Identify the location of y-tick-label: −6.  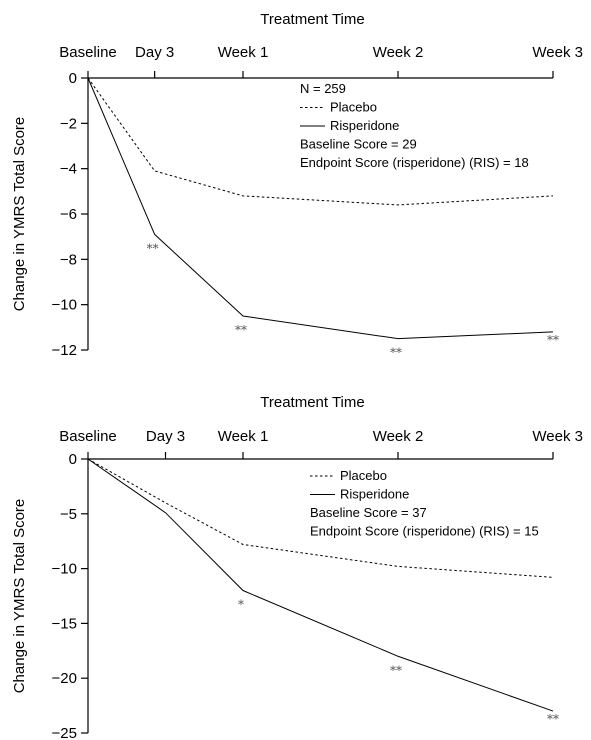
(68, 214).